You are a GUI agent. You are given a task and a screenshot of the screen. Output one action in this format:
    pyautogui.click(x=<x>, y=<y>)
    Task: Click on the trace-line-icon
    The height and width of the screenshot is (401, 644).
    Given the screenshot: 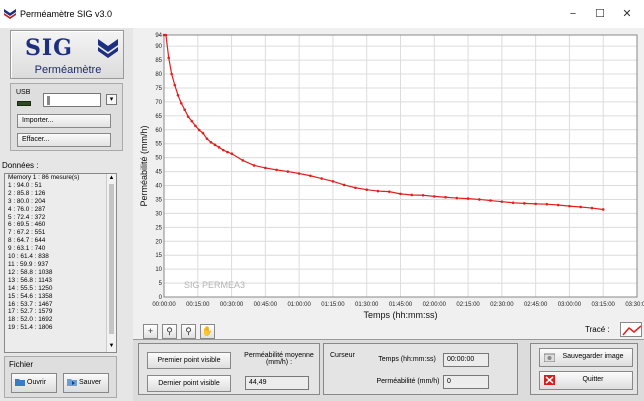 What is the action you would take?
    pyautogui.click(x=632, y=330)
    